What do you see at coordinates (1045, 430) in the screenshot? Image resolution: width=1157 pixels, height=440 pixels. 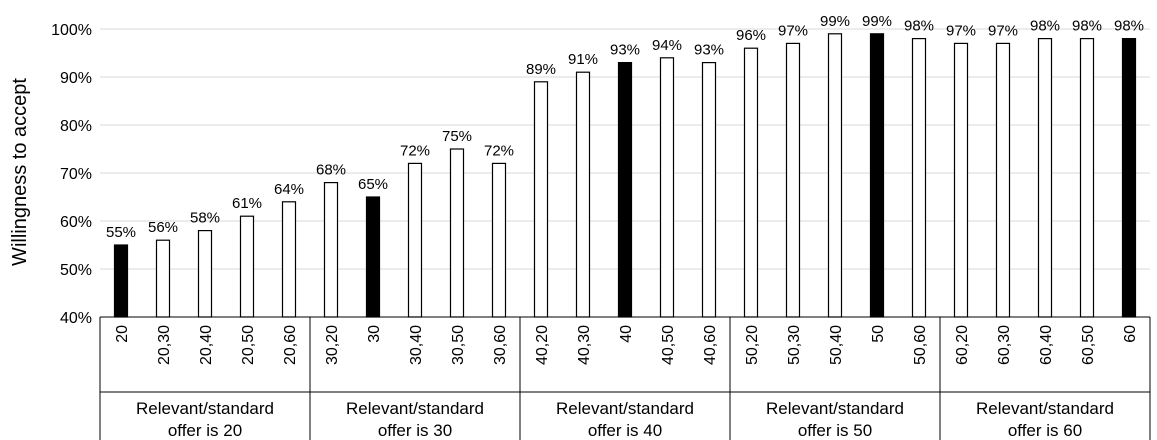 I see `group-label-line2: offer is 60` at bounding box center [1045, 430].